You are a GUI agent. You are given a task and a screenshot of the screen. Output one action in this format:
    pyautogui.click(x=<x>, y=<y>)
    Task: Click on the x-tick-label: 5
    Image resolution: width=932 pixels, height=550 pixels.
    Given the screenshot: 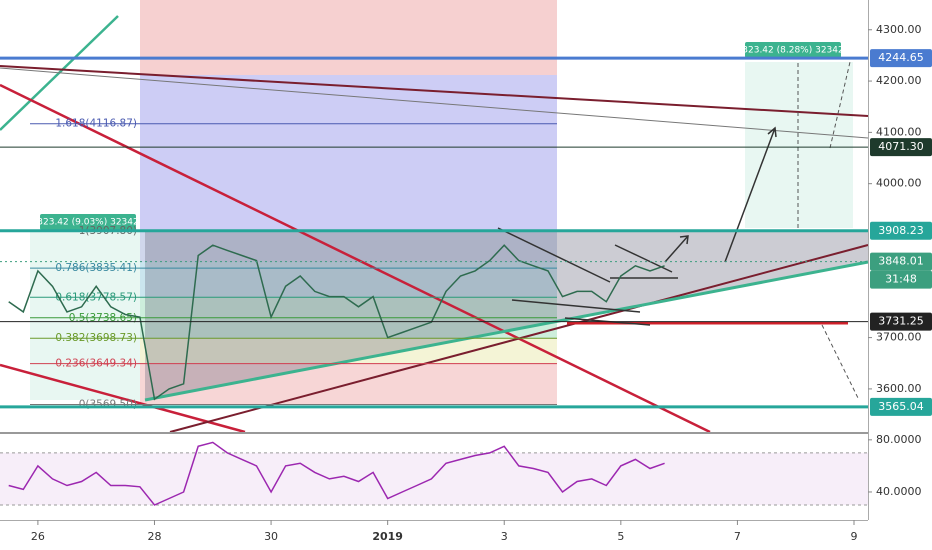 What is the action you would take?
    pyautogui.click(x=620, y=536)
    